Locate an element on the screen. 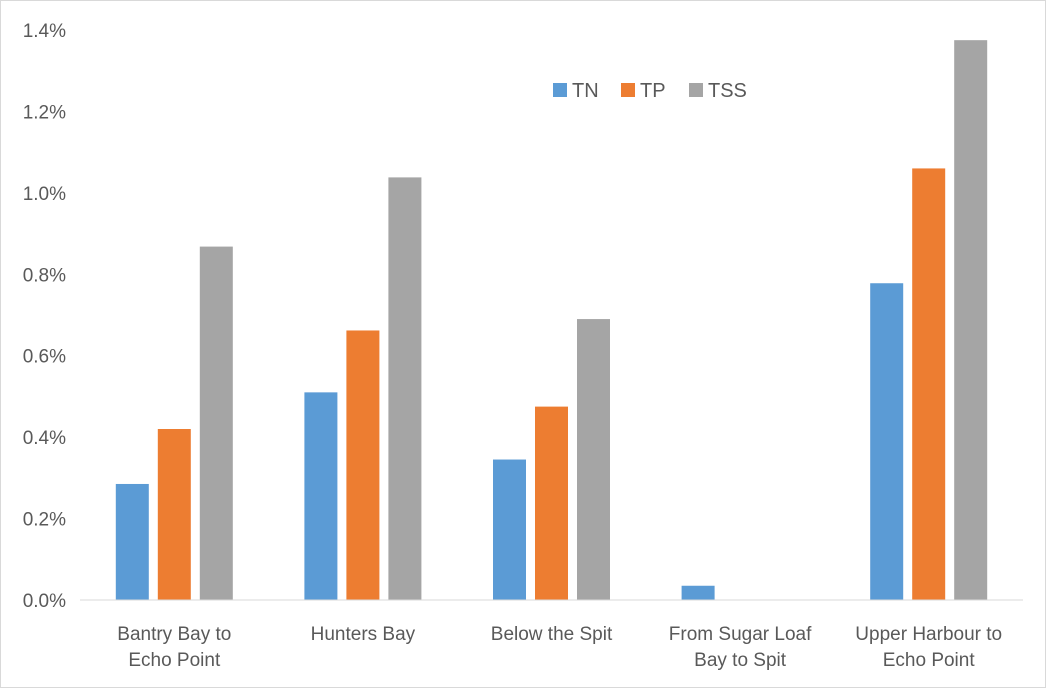  y-axis: 0.0% 0.2% 0.4% 0.6% 0.8% 1.0% 1.2% 1.4% is located at coordinates (44, 316).